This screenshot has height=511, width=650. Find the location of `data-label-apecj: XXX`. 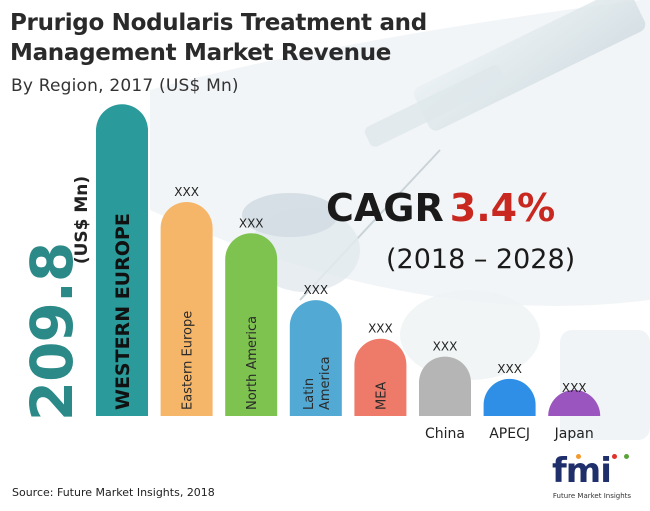

data-label-apecj: XXX is located at coordinates (509, 369).